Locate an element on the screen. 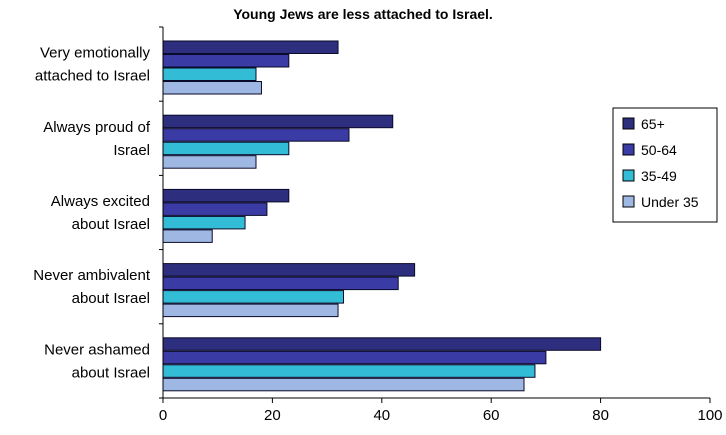 The image size is (726, 435). legend: 65+ 50-64 35-49 Under 35 is located at coordinates (665, 165).